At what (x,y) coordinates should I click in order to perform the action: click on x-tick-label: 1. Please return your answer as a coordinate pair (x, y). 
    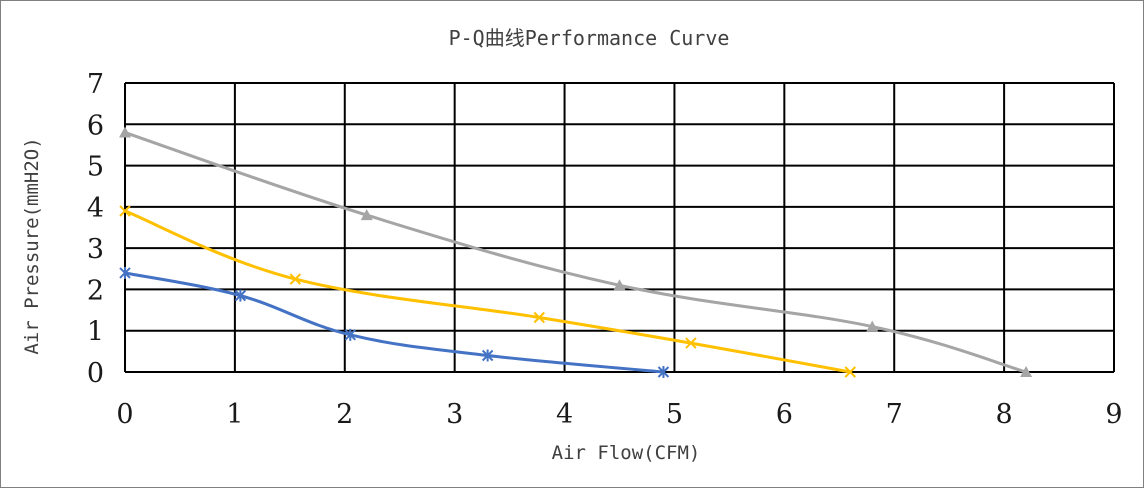
    Looking at the image, I should click on (234, 414).